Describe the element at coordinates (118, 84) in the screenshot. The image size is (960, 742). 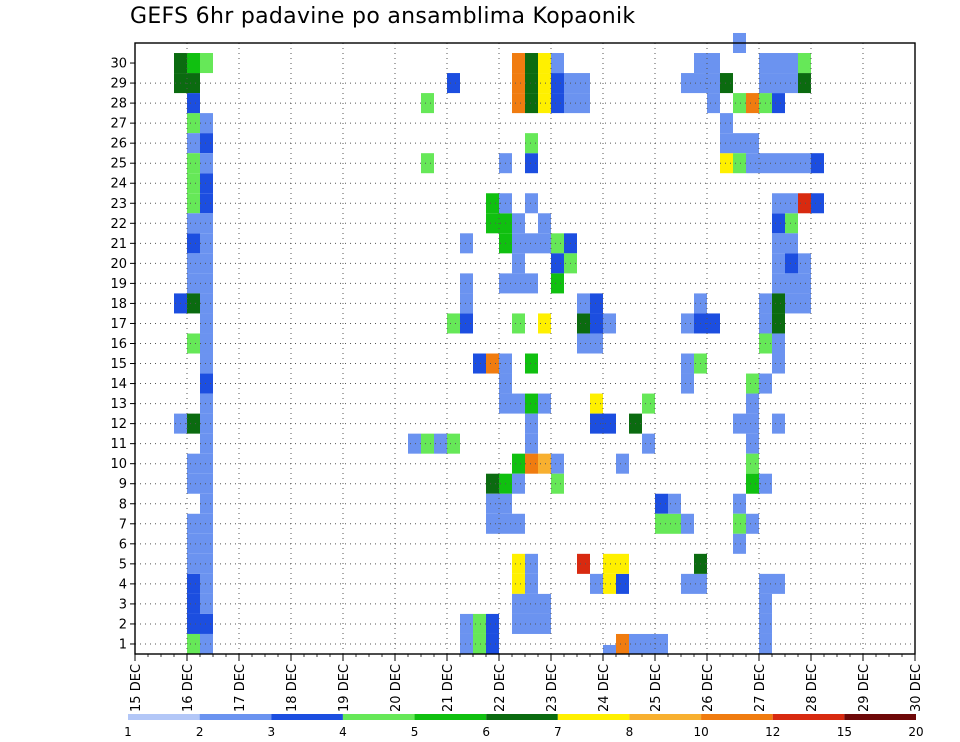
I see `y-tick-label: 29` at that location.